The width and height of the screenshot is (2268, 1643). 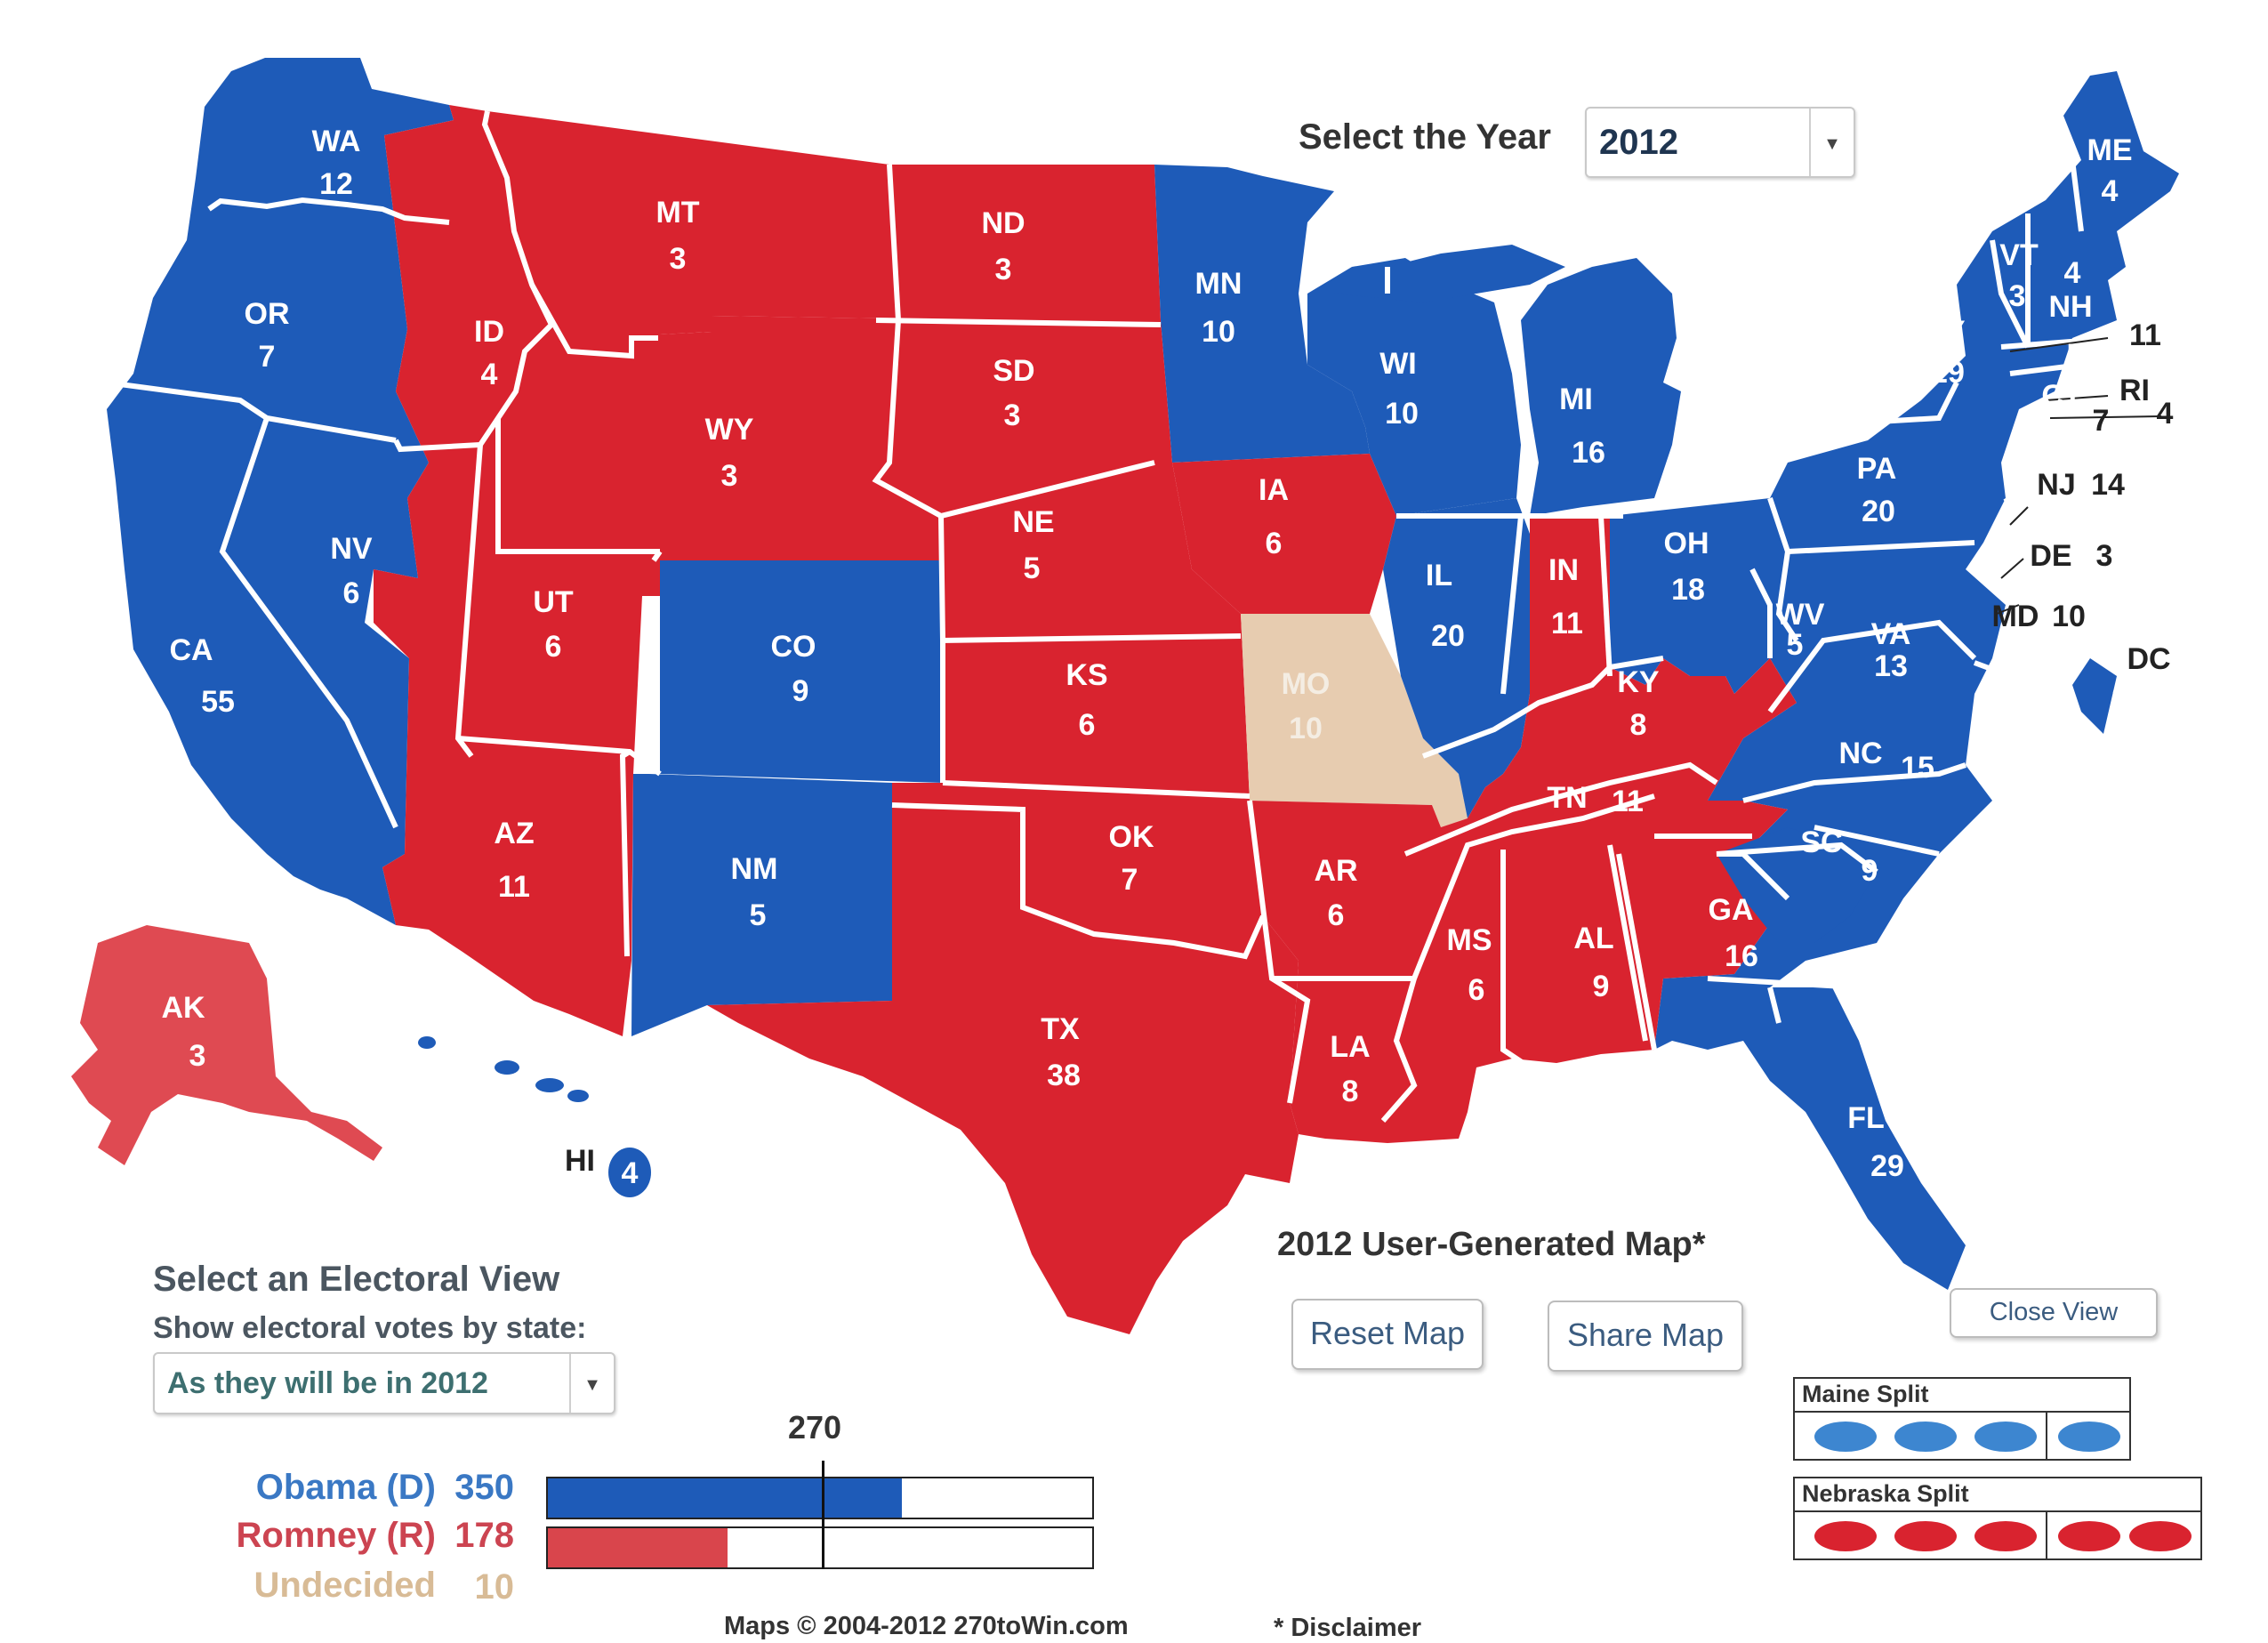 I want to click on romney-bar-fill, so click(x=638, y=1547).